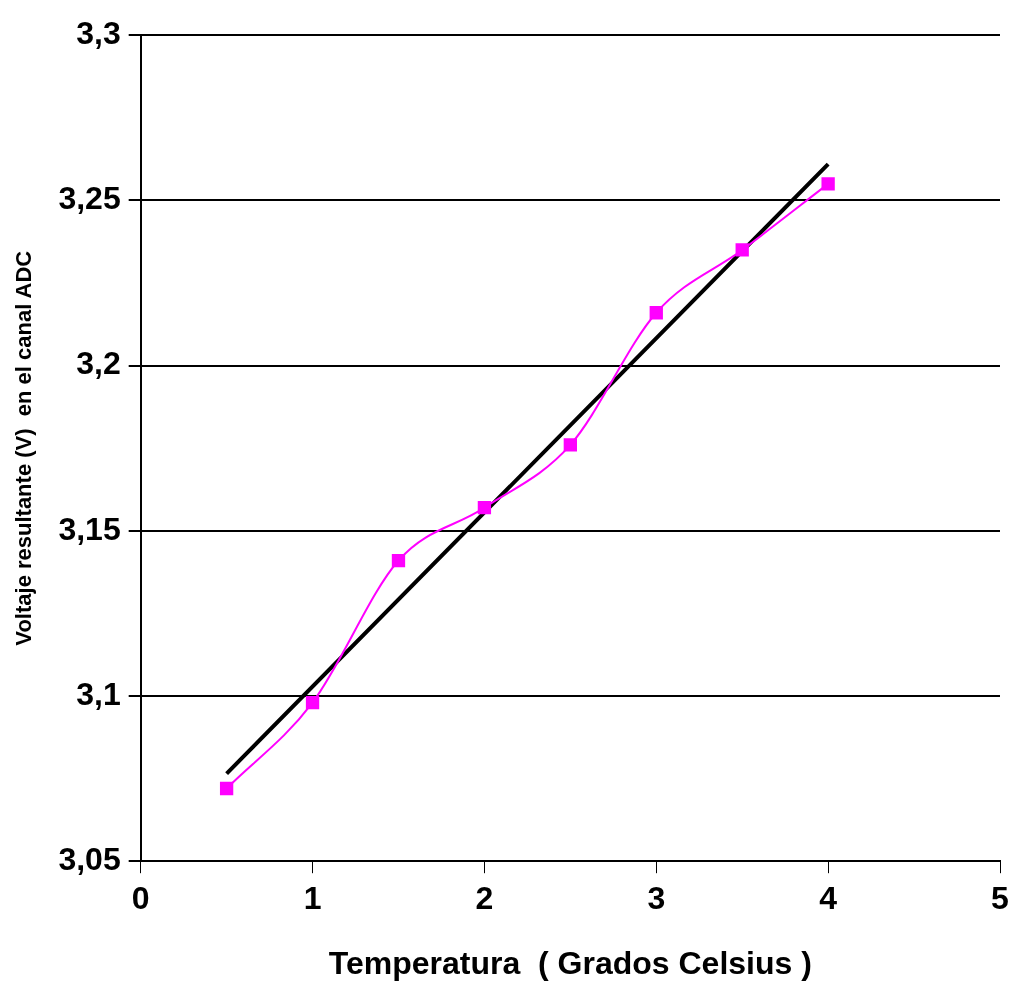 The height and width of the screenshot is (999, 1028). I want to click on x-tick-label: 3, so click(656, 898).